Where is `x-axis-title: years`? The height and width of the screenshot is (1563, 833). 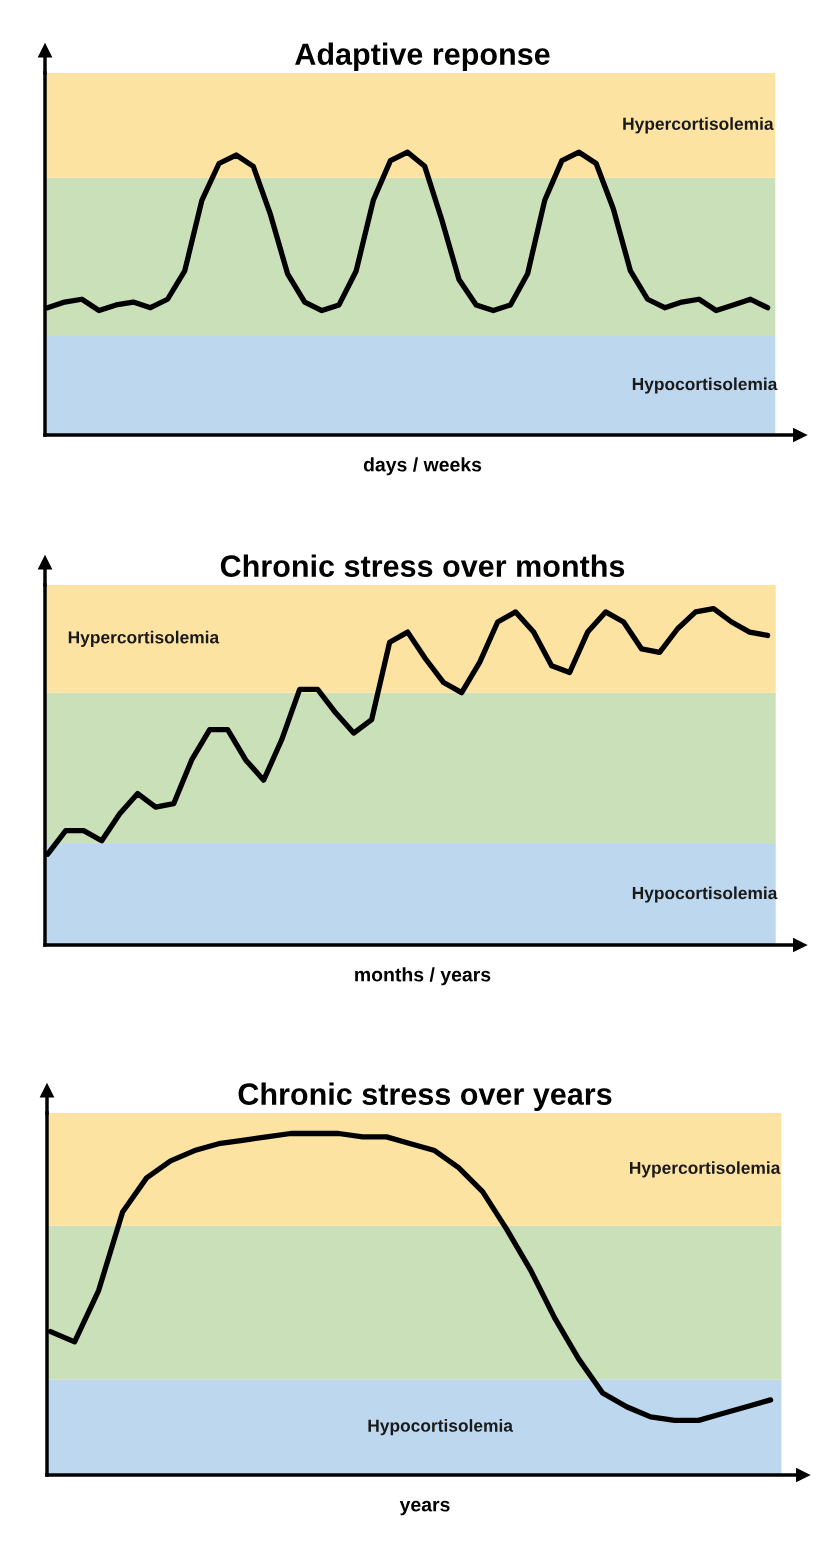
x-axis-title: years is located at coordinates (424, 1508).